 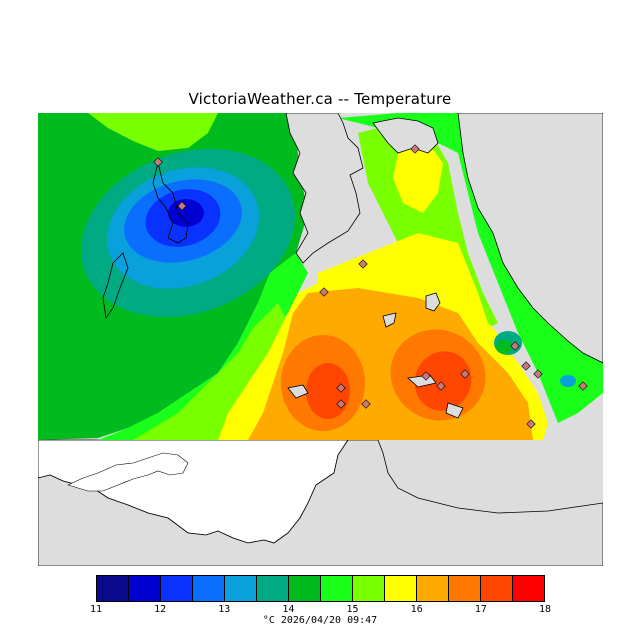 What do you see at coordinates (416, 609) in the screenshot?
I see `color-scale-tick-label: 16` at bounding box center [416, 609].